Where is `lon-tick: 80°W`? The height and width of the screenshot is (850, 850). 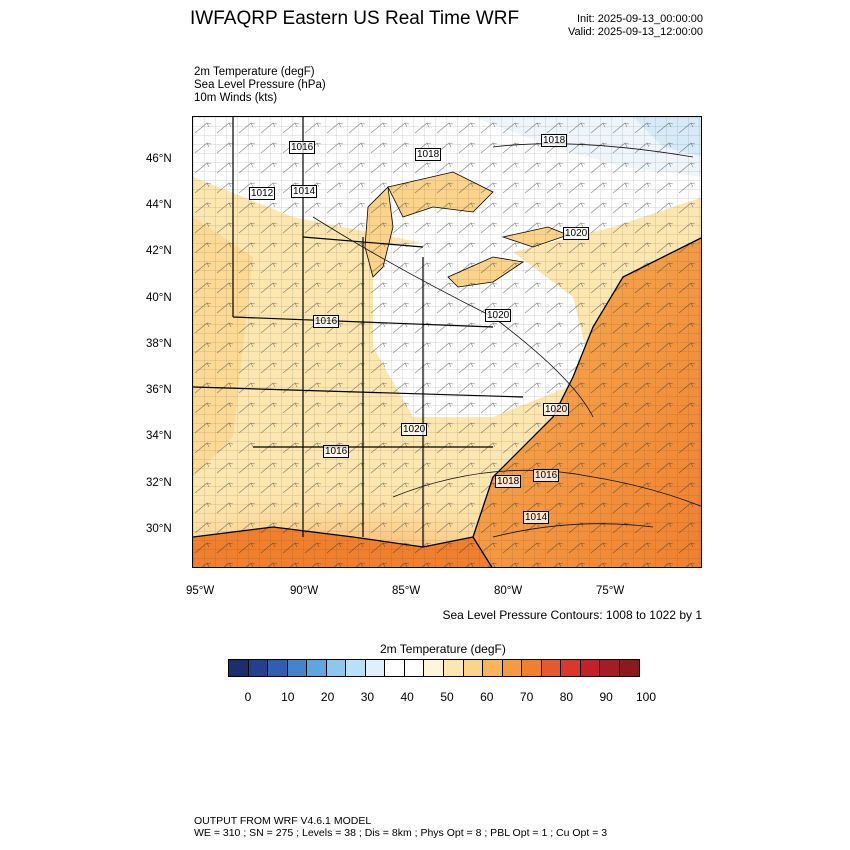 lon-tick: 80°W is located at coordinates (508, 591).